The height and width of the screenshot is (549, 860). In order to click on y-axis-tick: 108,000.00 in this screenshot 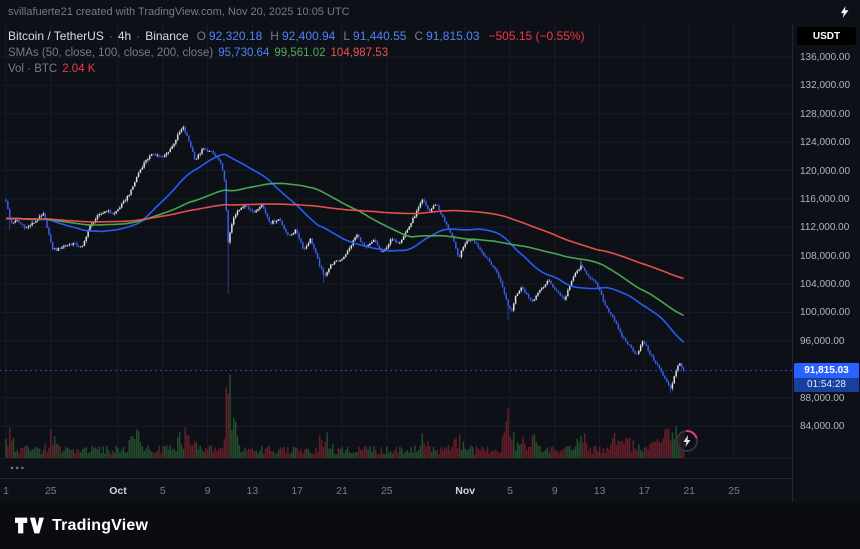, I will do `click(825, 256)`.